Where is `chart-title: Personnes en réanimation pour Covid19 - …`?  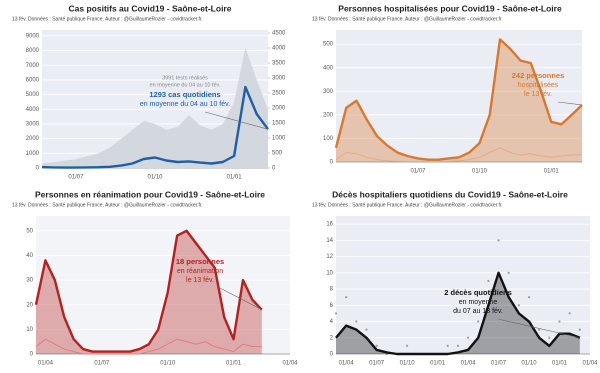
chart-title: Personnes en réanimation pour Covid19 - … is located at coordinates (150, 194).